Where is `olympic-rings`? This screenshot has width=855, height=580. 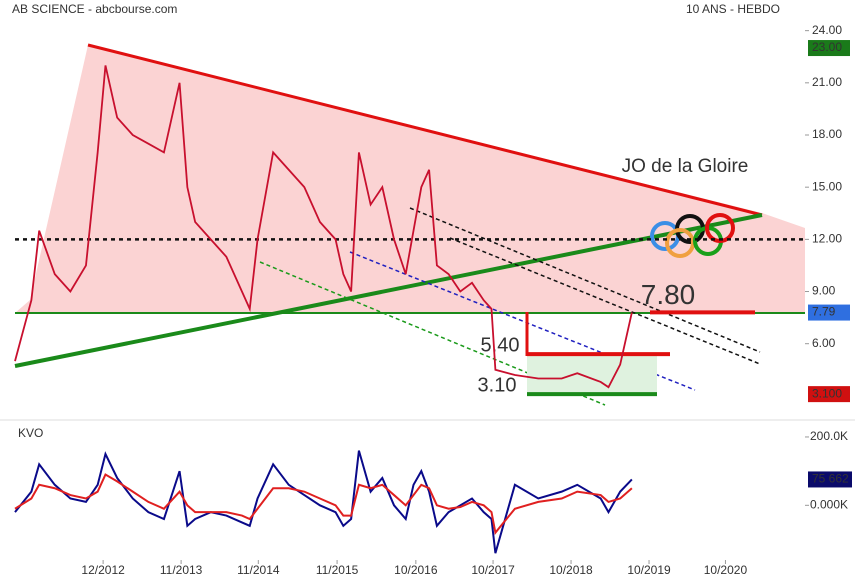 olympic-rings is located at coordinates (692, 235).